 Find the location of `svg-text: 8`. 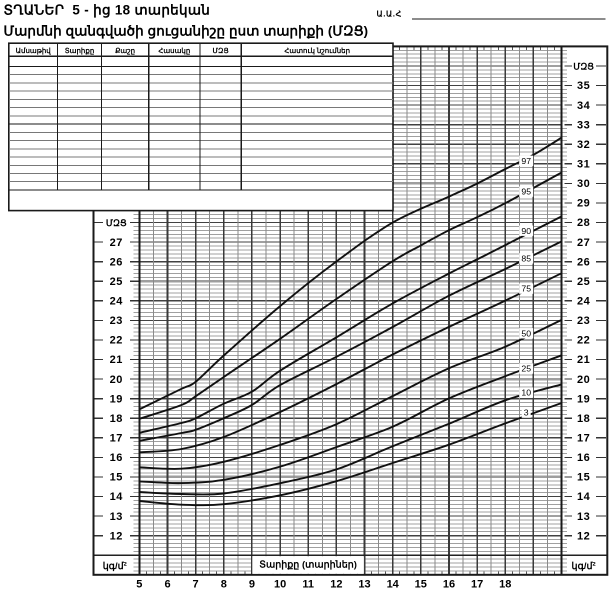

svg-text: 8 is located at coordinates (224, 584).